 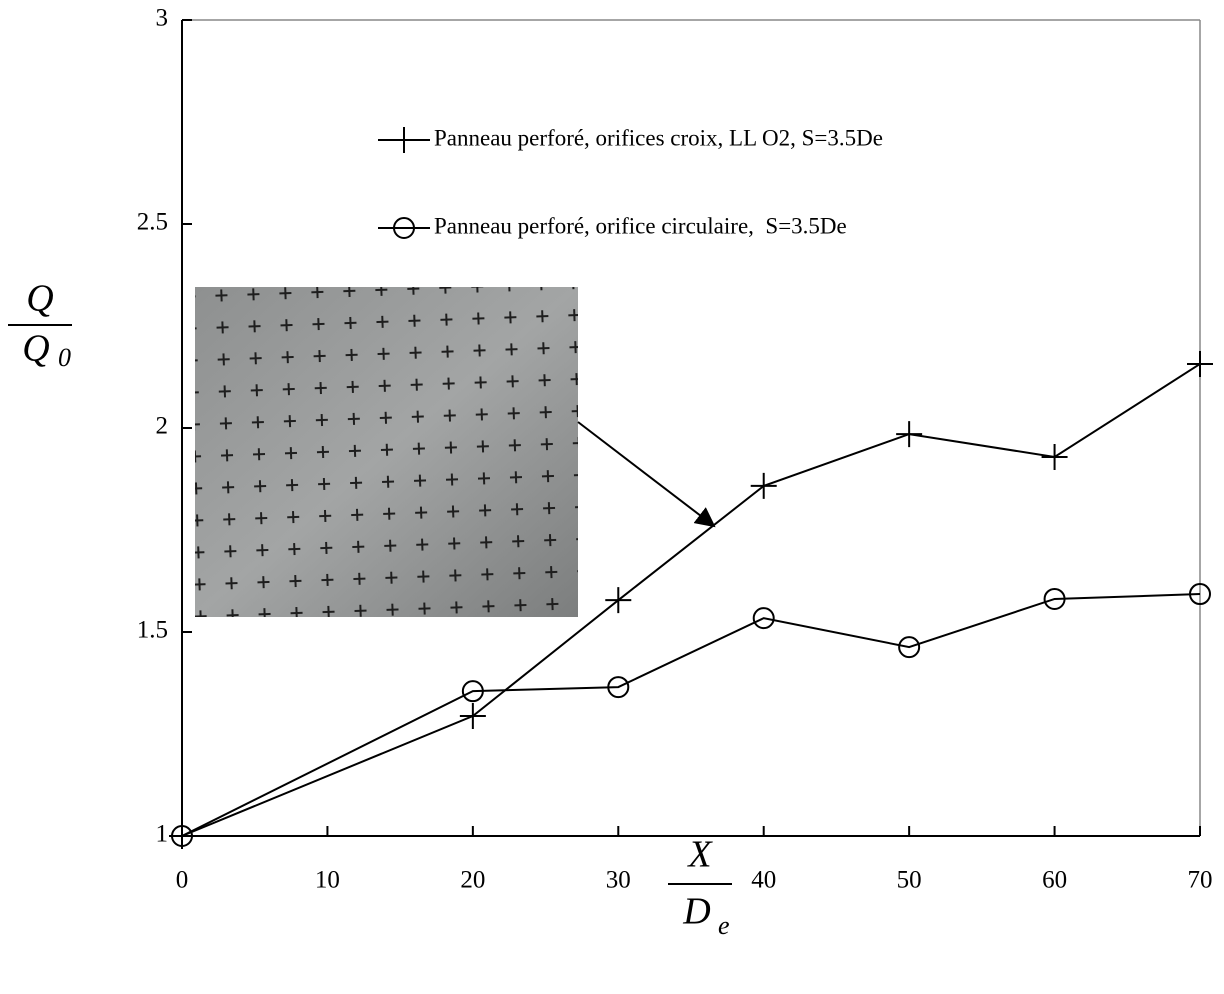 I want to click on x-tick-label: 40, so click(x=763, y=880).